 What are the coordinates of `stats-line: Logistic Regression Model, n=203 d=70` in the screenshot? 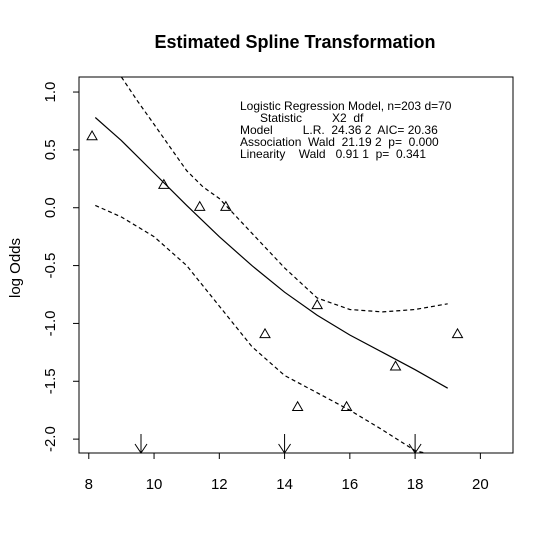 It's located at (346, 106).